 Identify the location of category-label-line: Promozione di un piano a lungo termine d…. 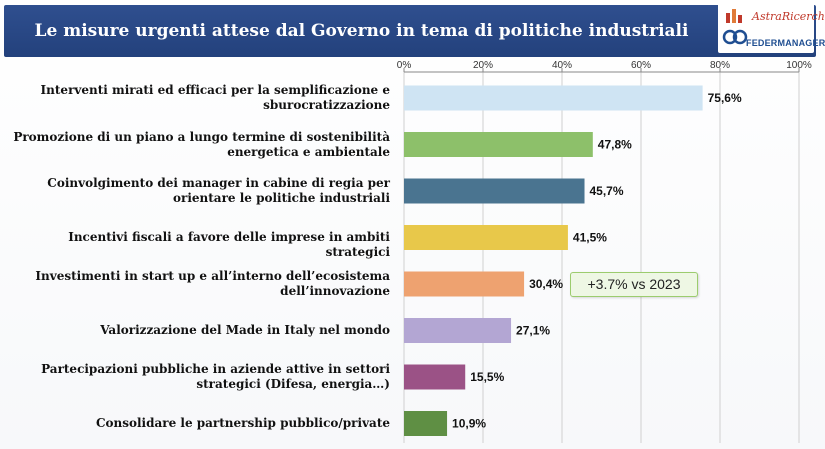
(201, 136).